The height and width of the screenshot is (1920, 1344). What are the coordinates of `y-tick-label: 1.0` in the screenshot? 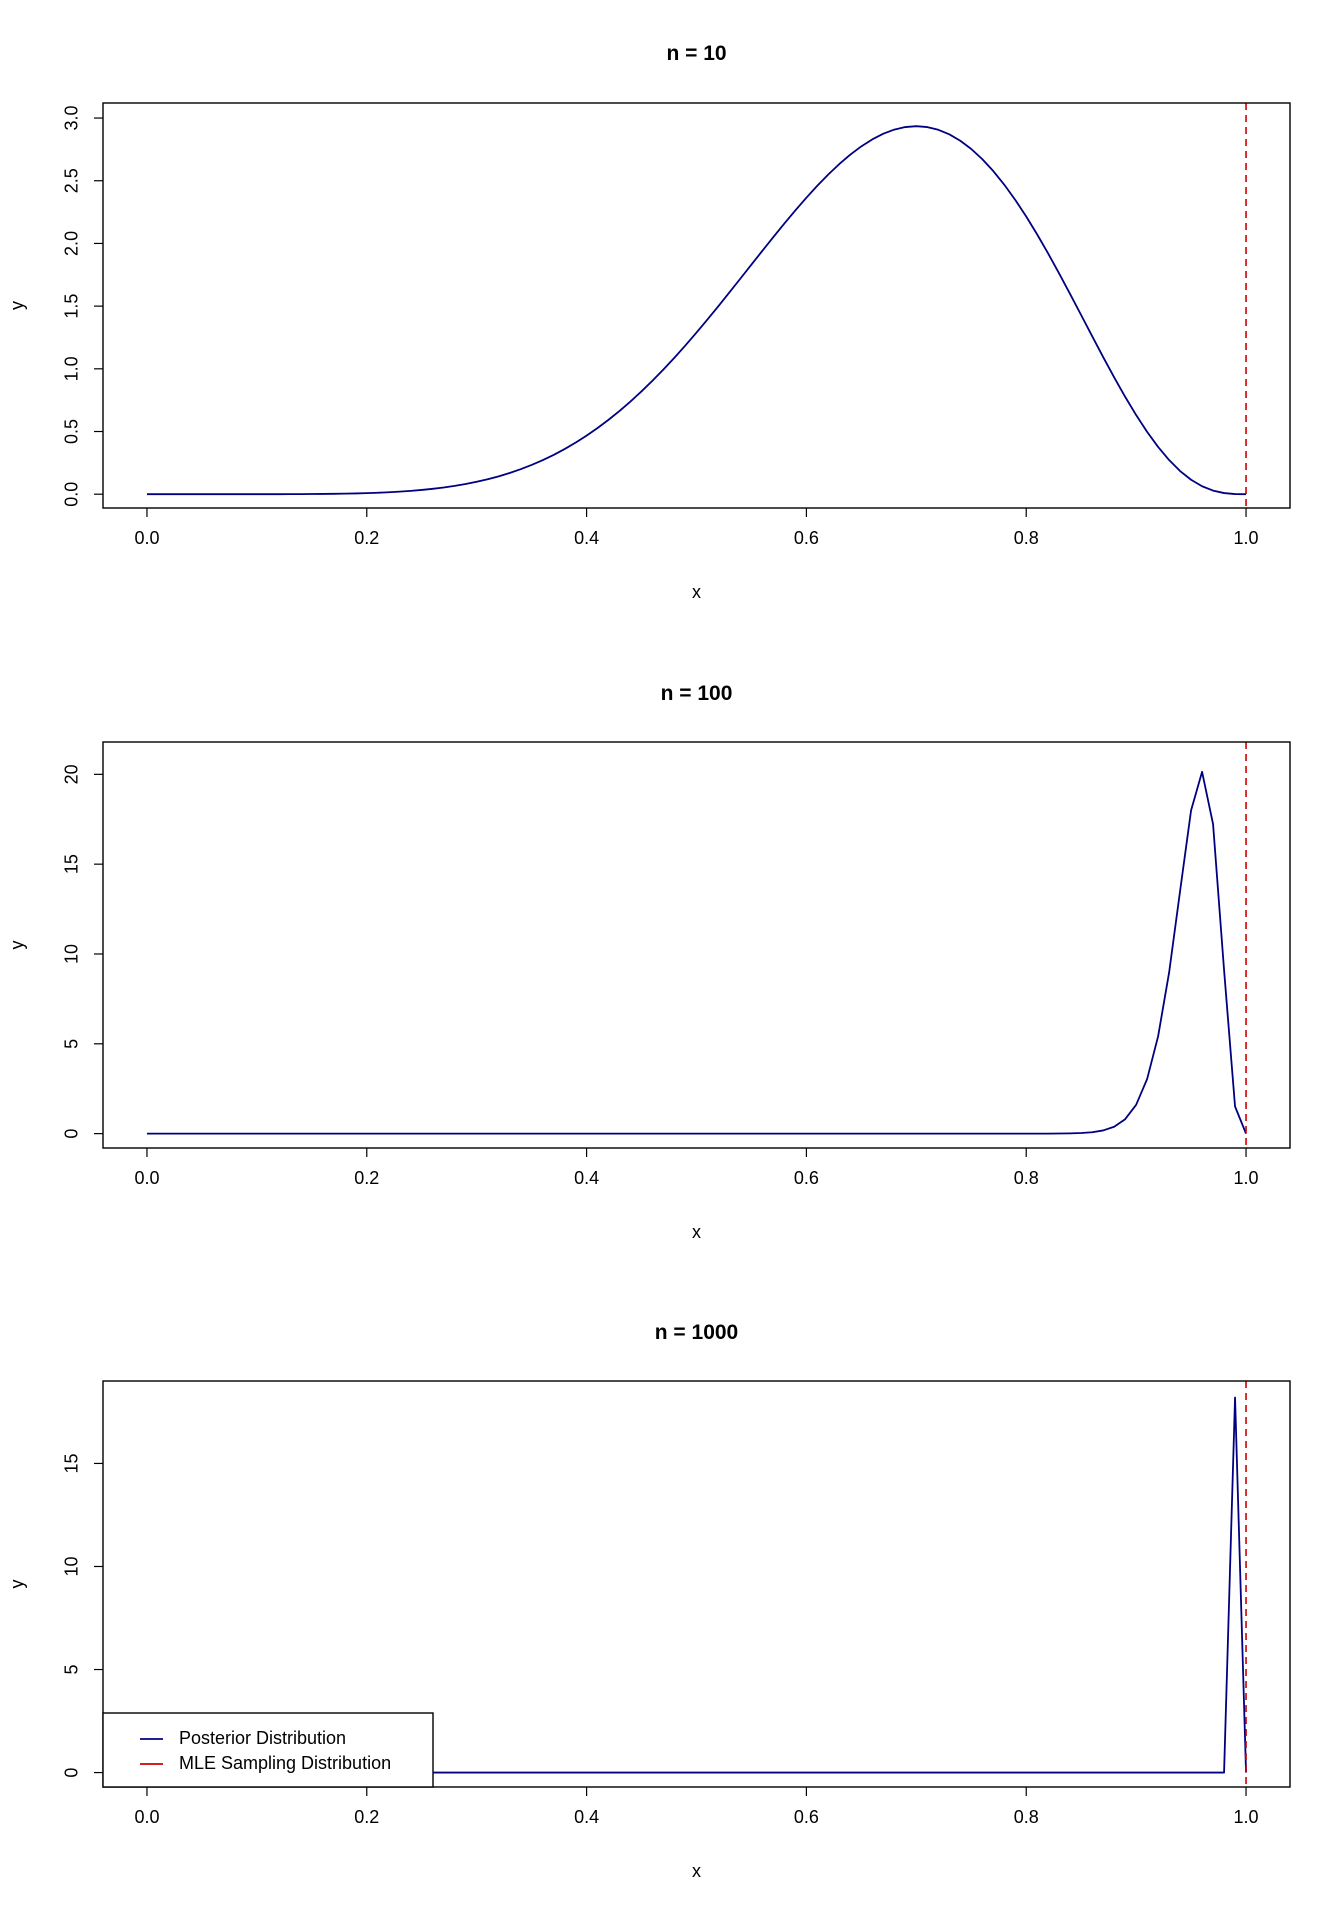 It's located at (72, 368).